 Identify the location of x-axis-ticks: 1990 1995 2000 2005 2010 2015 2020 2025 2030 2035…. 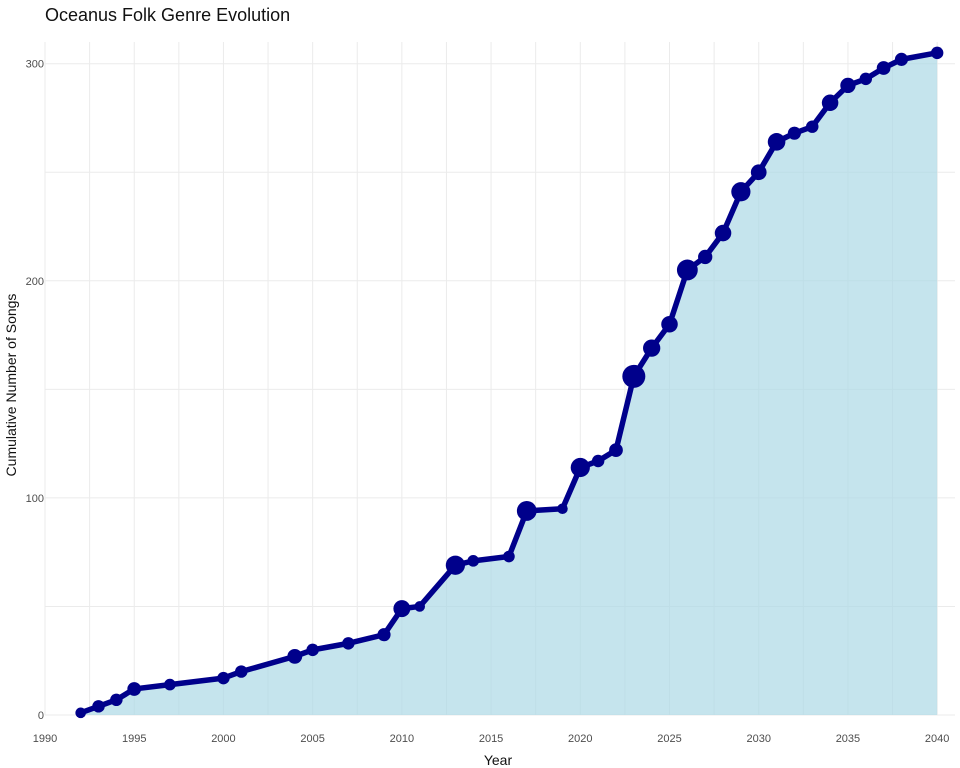
(491, 739).